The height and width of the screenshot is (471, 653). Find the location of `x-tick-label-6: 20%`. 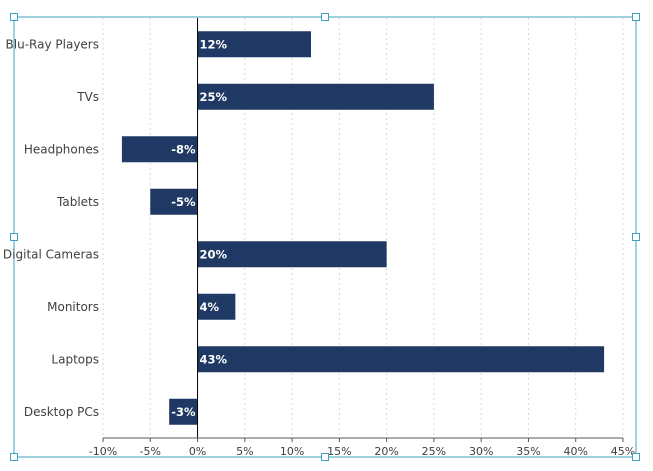

x-tick-label-6: 20% is located at coordinates (386, 451).